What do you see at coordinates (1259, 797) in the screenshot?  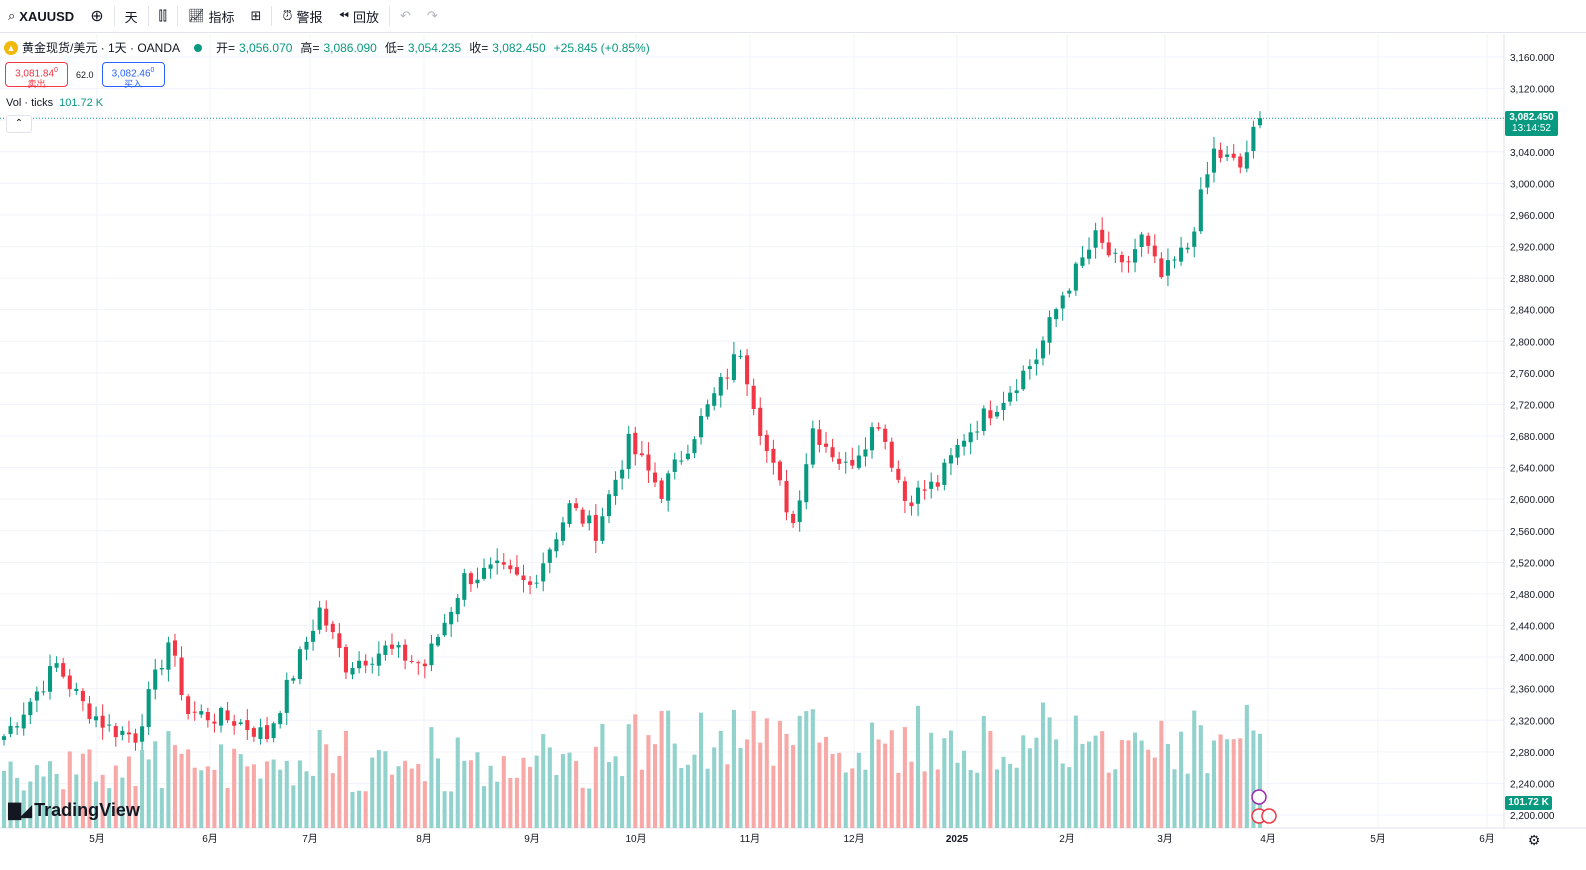 I see `event-flash-icon` at bounding box center [1259, 797].